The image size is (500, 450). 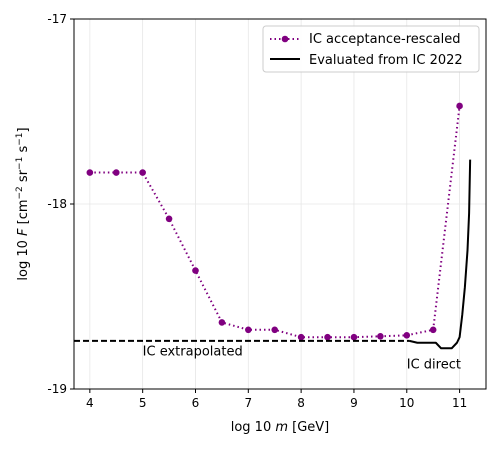 I want to click on legend-label-acceptance: IC acceptance-rescaled, so click(x=385, y=39).